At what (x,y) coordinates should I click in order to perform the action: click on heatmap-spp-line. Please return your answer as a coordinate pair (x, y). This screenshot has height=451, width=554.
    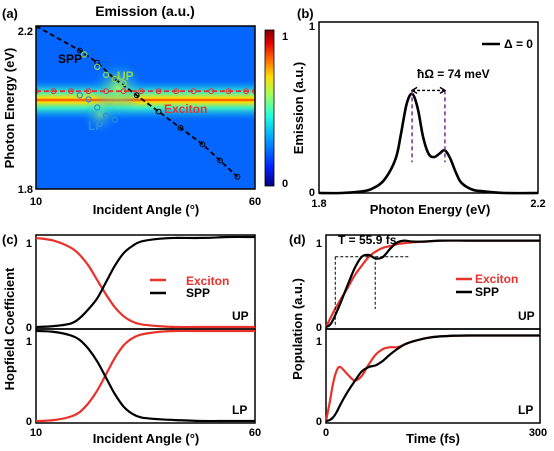
    Looking at the image, I should click on (137, 102).